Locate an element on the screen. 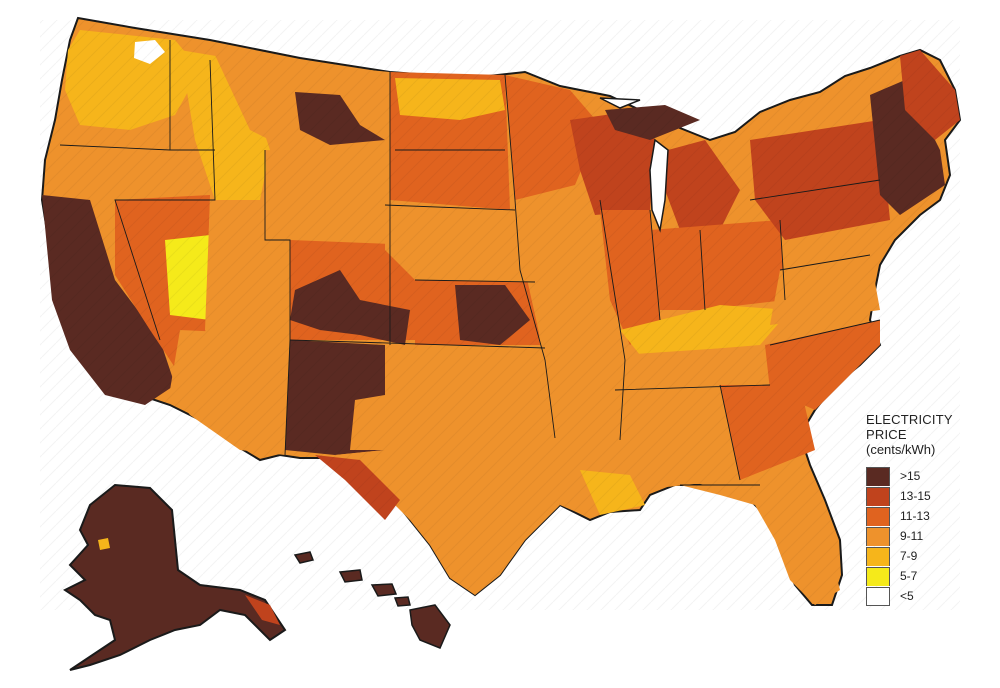 This screenshot has width=1000, height=688. legend-label: 5-7 is located at coordinates (909, 576).